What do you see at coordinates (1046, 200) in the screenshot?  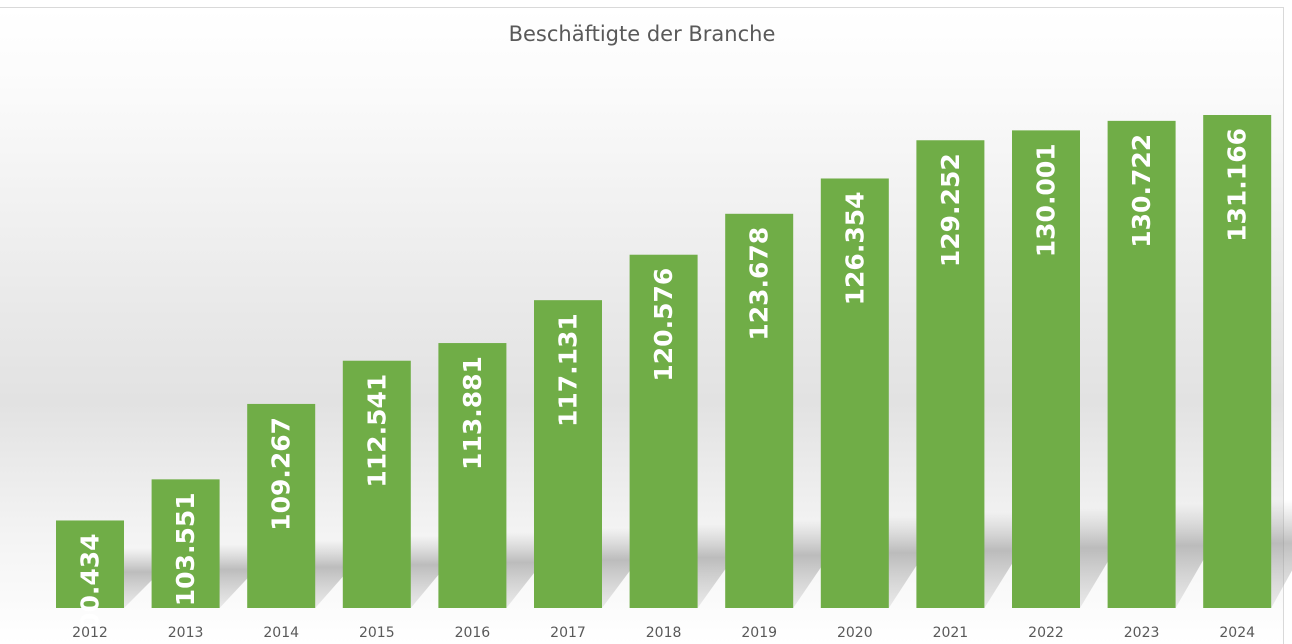 I see `data-label-2022: 130.001` at bounding box center [1046, 200].